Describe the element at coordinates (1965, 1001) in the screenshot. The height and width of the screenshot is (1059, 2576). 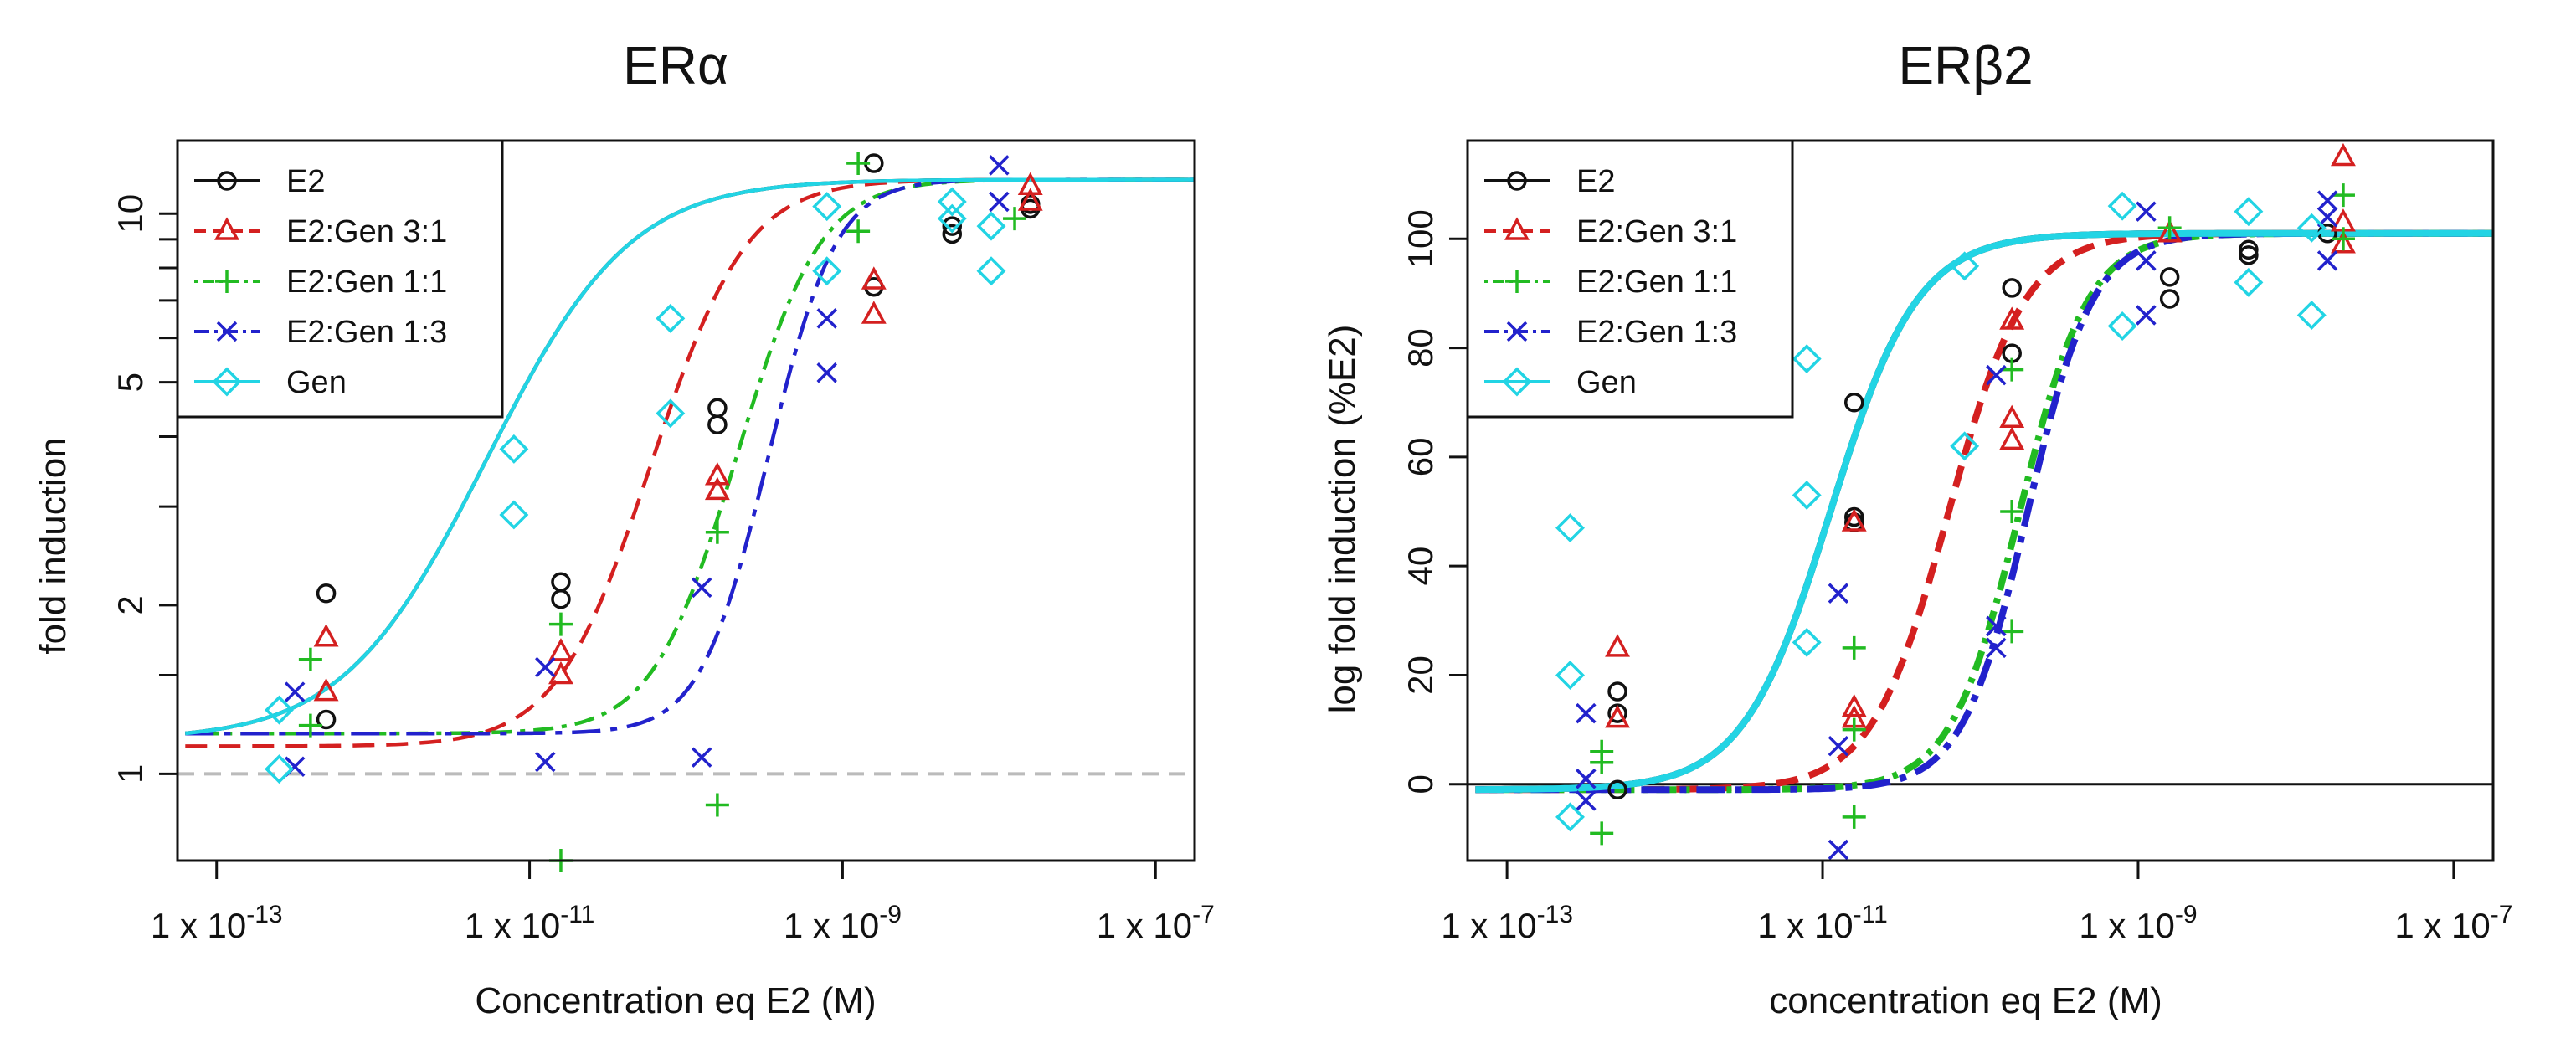
I see `x-axis-label: concentration eq E2 (M)` at that location.